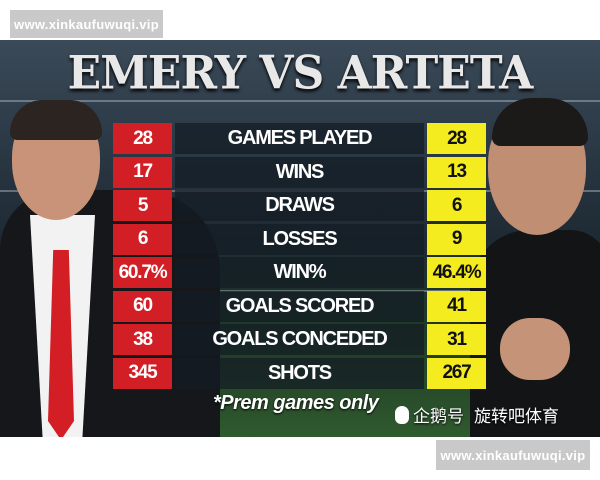 The width and height of the screenshot is (600, 480). I want to click on emery-value: 6, so click(142, 239).